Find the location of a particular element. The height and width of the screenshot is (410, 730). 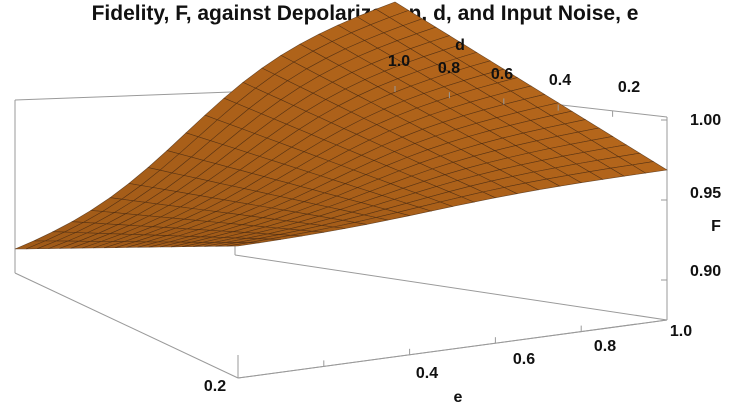

x-tick-label: 0.2 is located at coordinates (215, 386).